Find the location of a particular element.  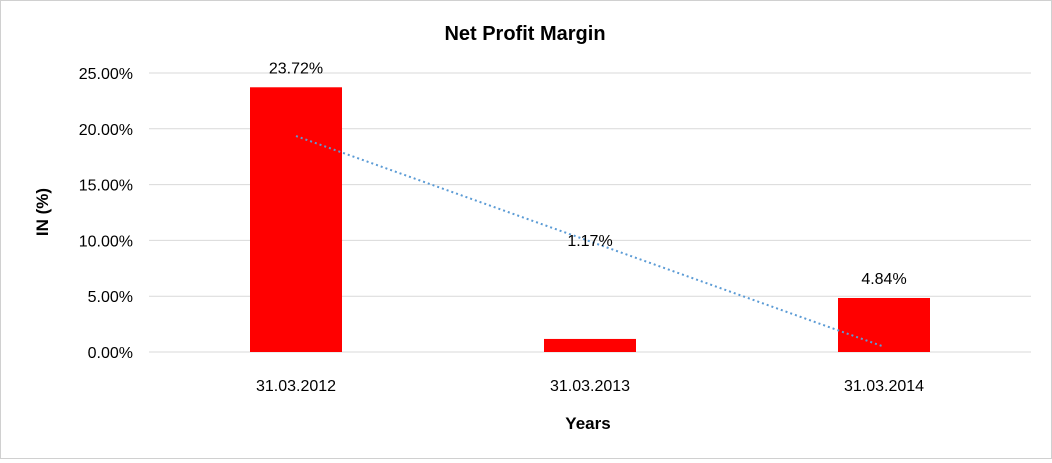

y-tick-label: 10.00% is located at coordinates (106, 241).